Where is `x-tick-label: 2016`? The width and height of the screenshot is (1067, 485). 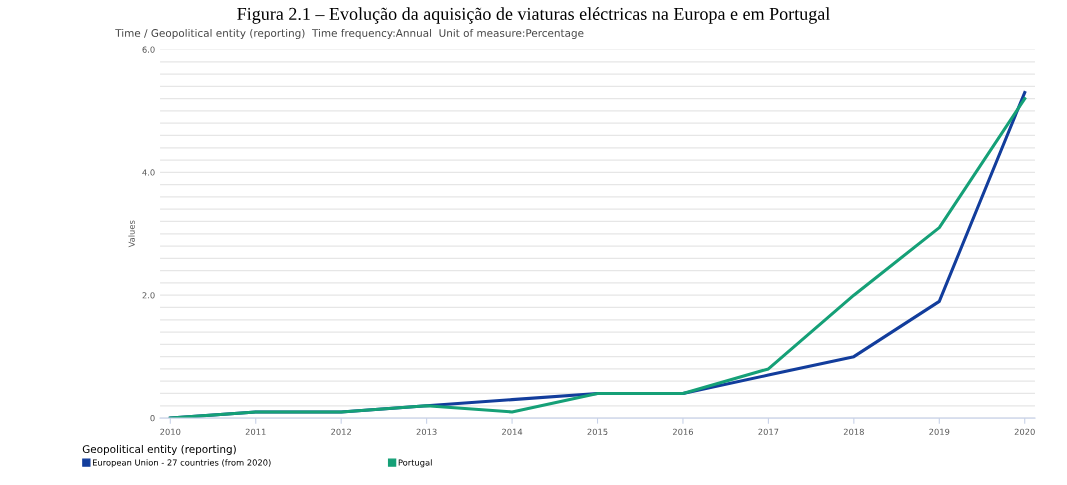 x-tick-label: 2016 is located at coordinates (683, 431).